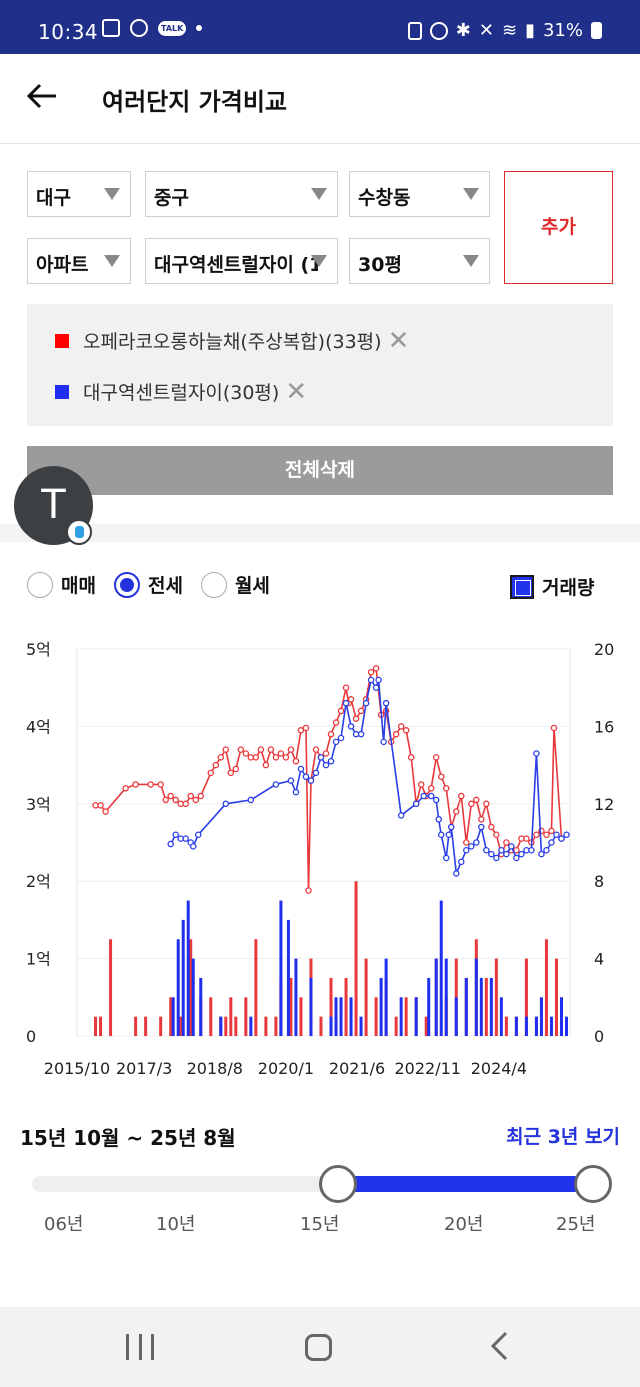 The width and height of the screenshot is (640, 1387). I want to click on recent-apps-icon, so click(140, 1347).